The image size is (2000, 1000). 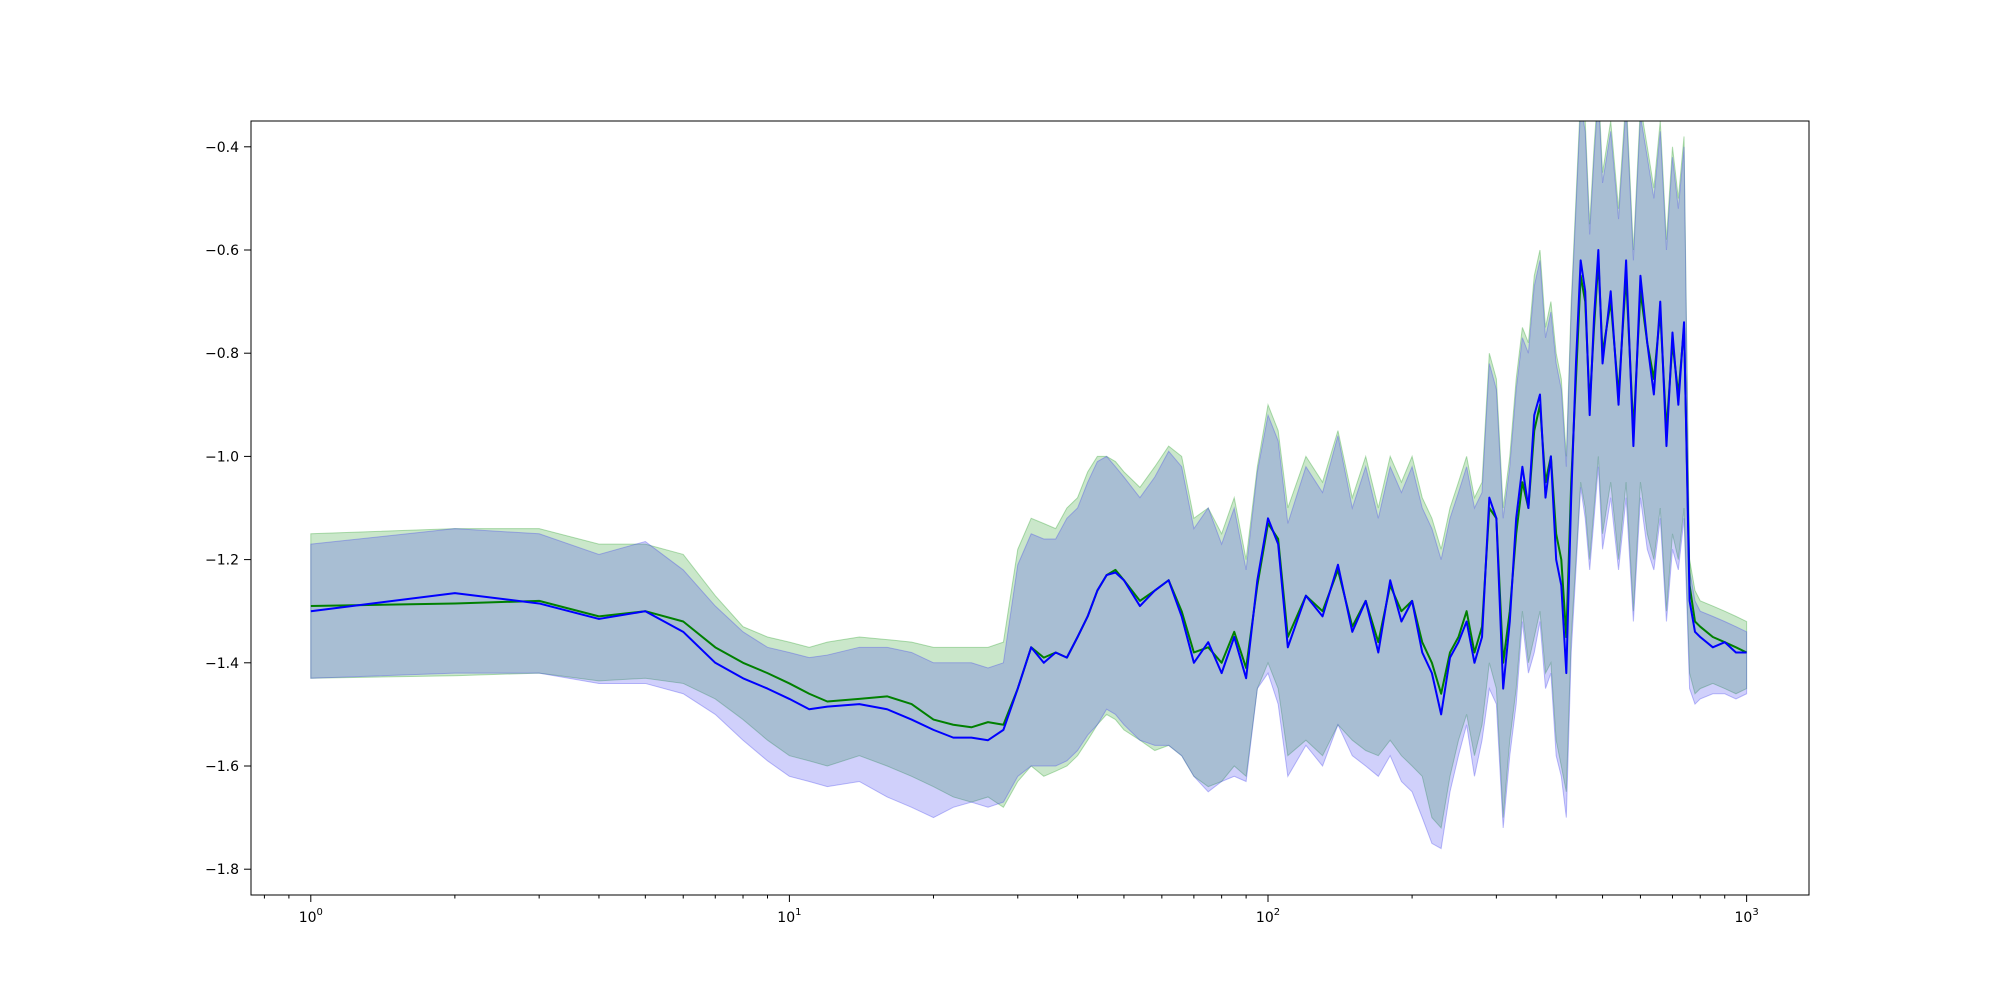 I want to click on x-tick-label: 10⁰, so click(x=311, y=916).